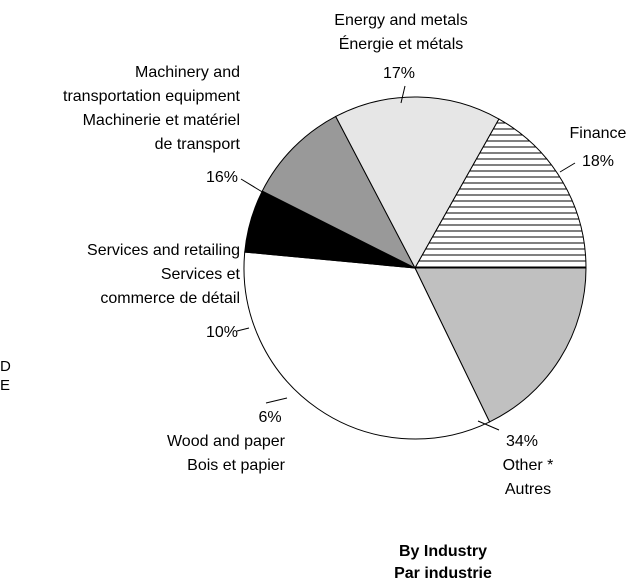 The image size is (639, 586). Describe the element at coordinates (443, 551) in the screenshot. I see `chart-title-en: By Industry` at that location.